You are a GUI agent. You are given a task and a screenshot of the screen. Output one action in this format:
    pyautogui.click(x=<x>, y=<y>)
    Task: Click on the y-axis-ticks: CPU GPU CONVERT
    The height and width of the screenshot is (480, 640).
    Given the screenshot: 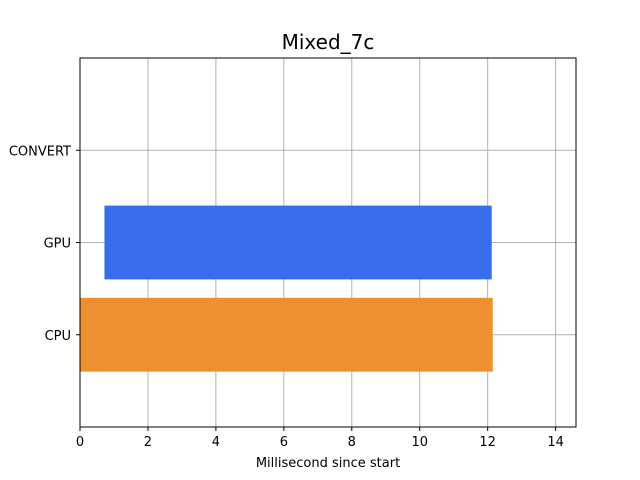 What is the action you would take?
    pyautogui.click(x=44, y=244)
    